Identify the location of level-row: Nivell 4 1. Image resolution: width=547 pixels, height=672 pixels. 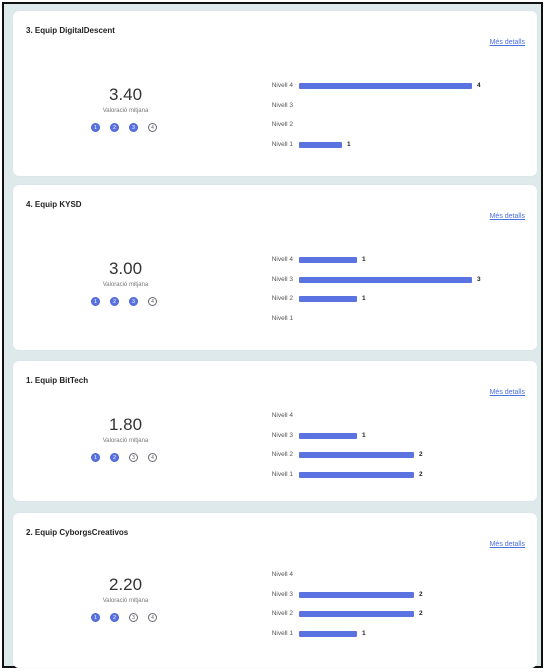
(275, 260).